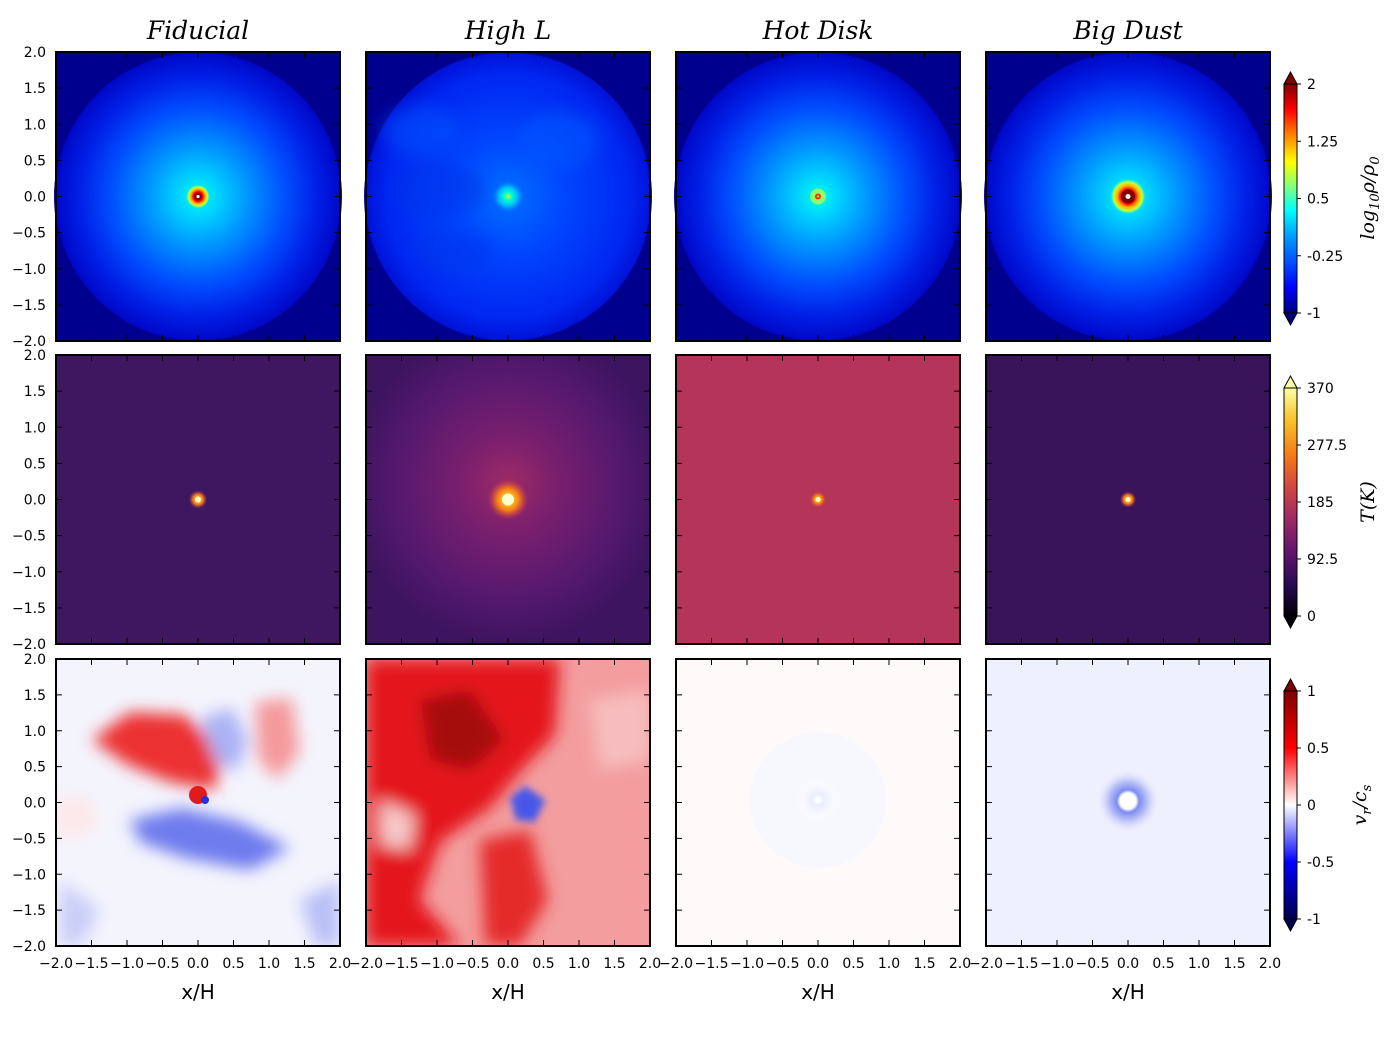  Describe the element at coordinates (1311, 692) in the screenshot. I see `colorbar-tick-label: 1` at that location.